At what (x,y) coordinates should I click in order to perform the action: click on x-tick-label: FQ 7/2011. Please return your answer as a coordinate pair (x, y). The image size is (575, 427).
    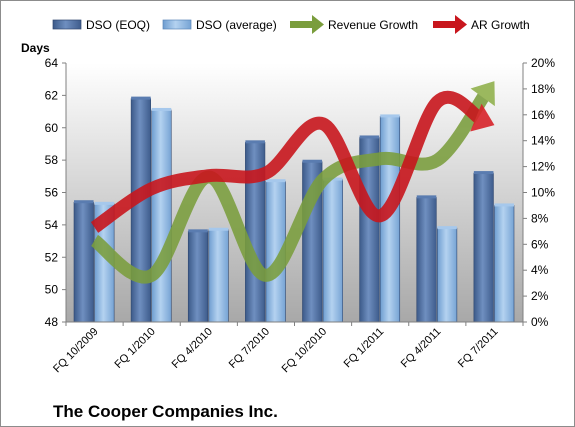
    Looking at the image, I should click on (478, 348).